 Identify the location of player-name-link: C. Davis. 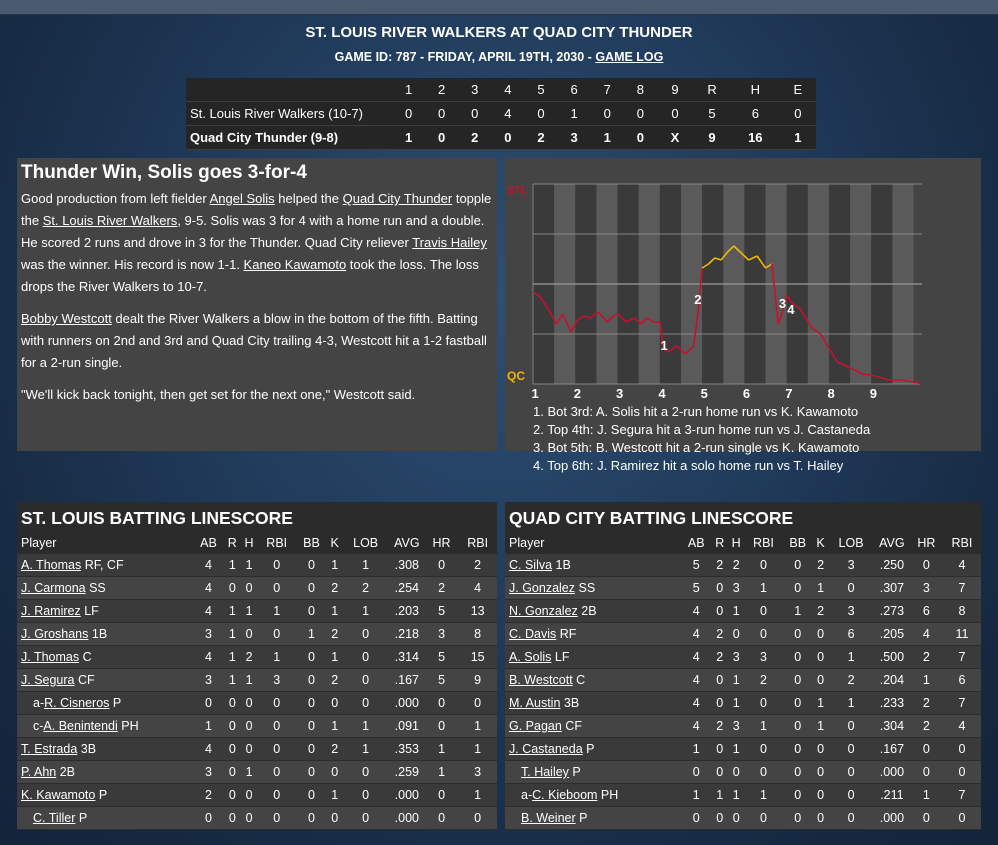
(533, 634).